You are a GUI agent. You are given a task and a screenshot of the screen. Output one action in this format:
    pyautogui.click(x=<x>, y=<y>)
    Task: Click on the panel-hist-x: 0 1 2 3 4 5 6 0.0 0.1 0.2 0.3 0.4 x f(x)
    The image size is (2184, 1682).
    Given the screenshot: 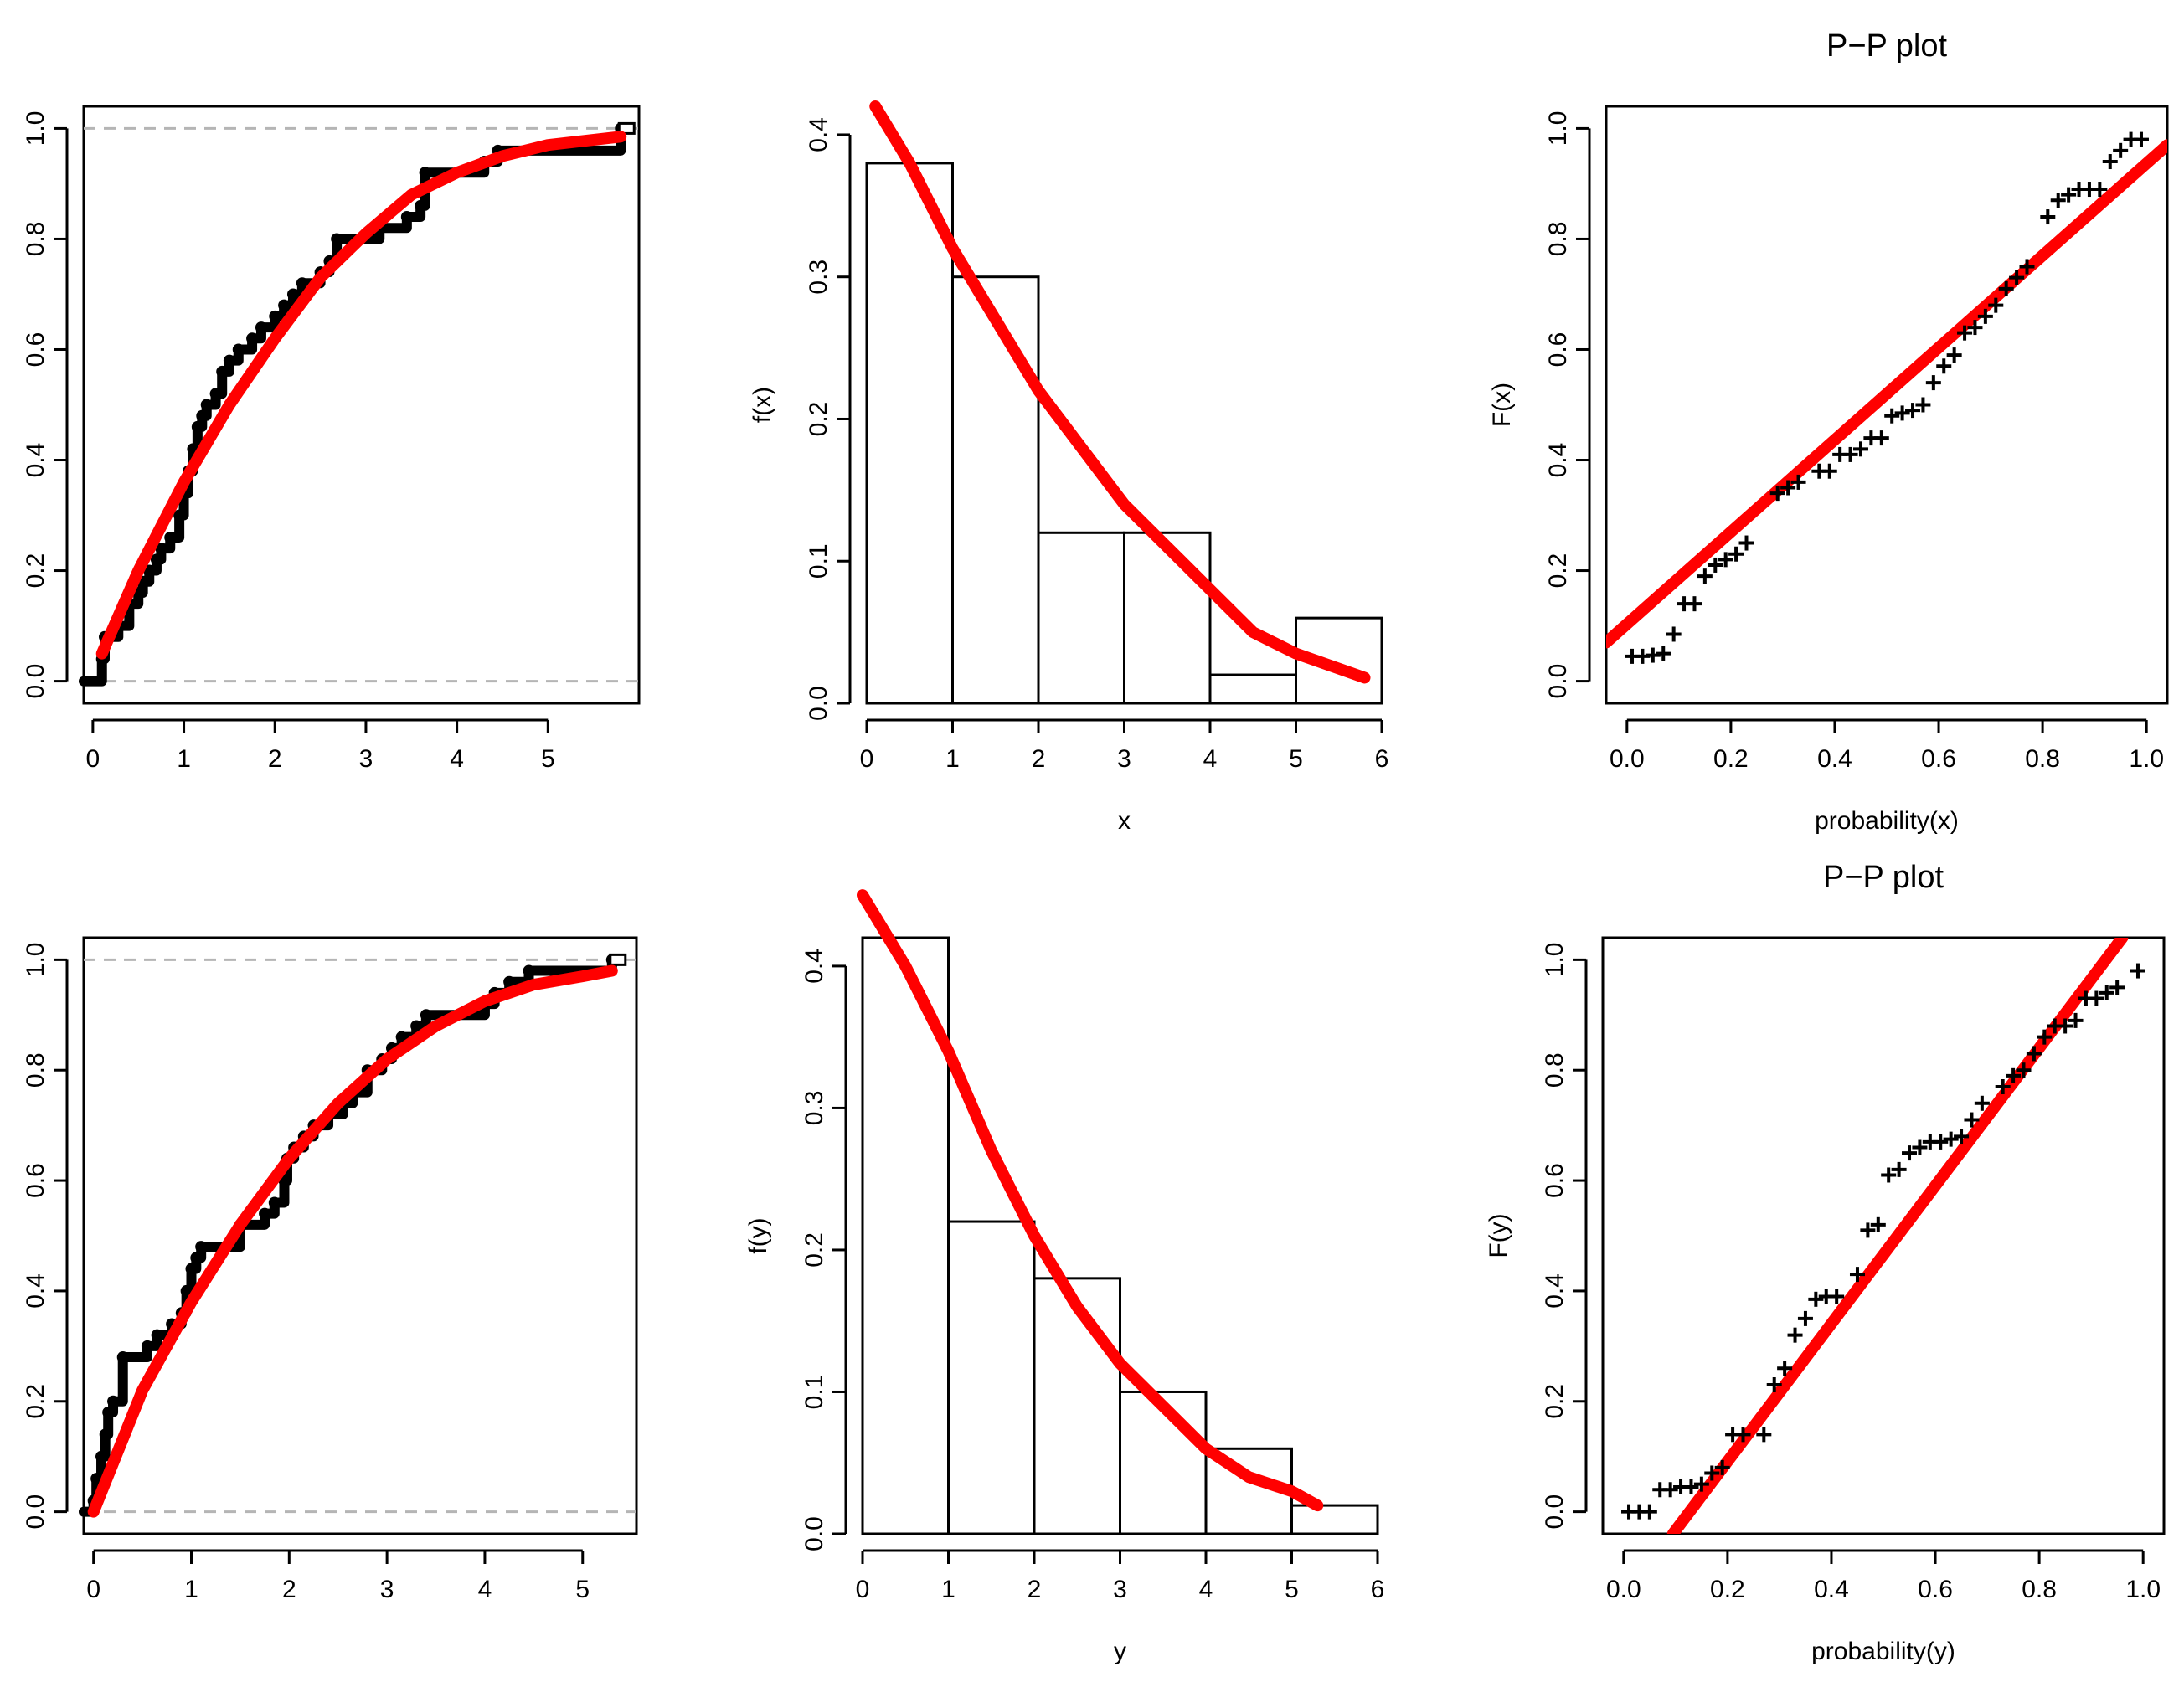 What is the action you would take?
    pyautogui.click(x=1068, y=467)
    